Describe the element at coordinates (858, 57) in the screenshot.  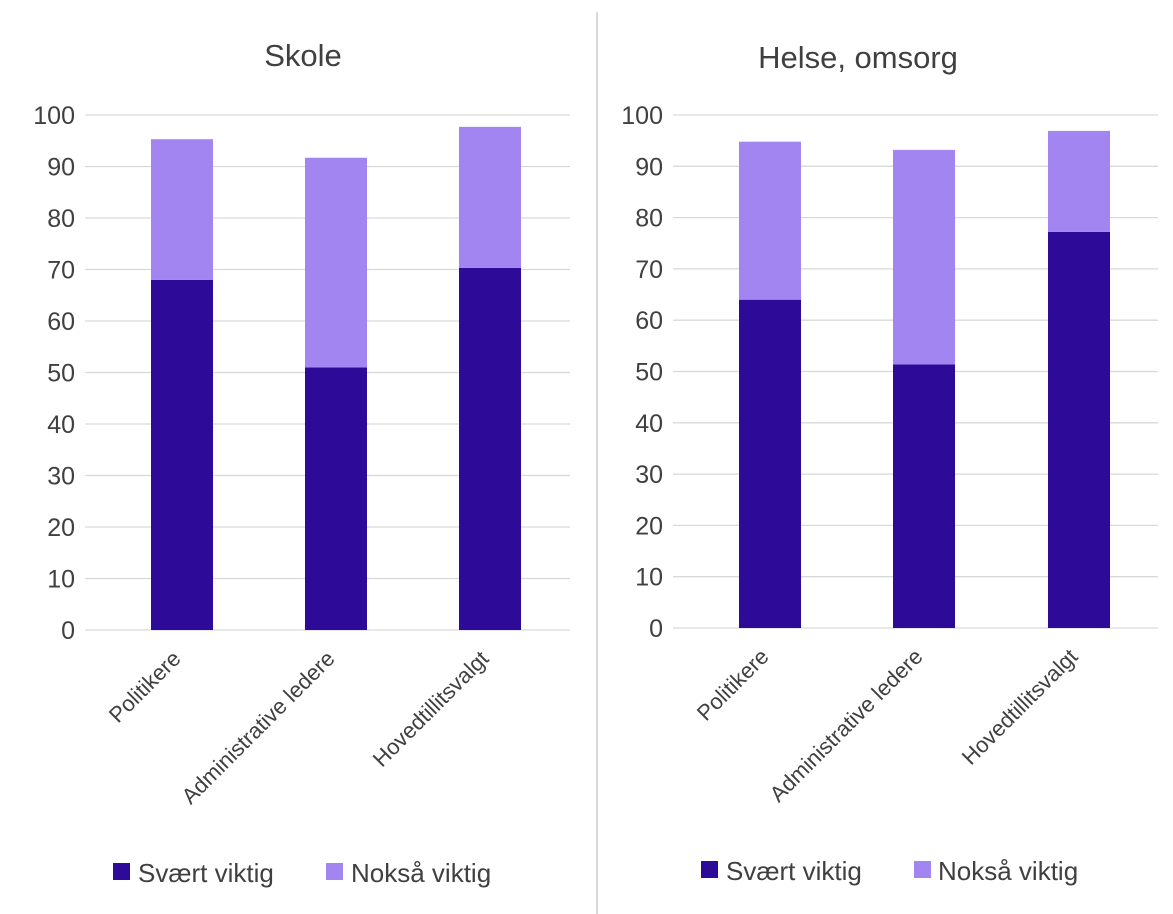
I see `chart-title: Helse, omsorg` at that location.